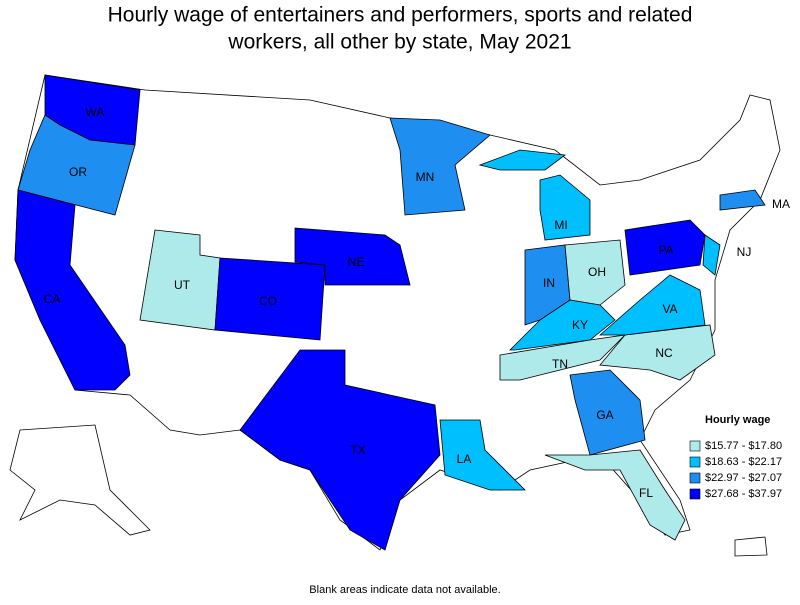 The image size is (800, 605). Describe the element at coordinates (743, 462) in the screenshot. I see `legend-label: $18.63 - $22.17` at that location.